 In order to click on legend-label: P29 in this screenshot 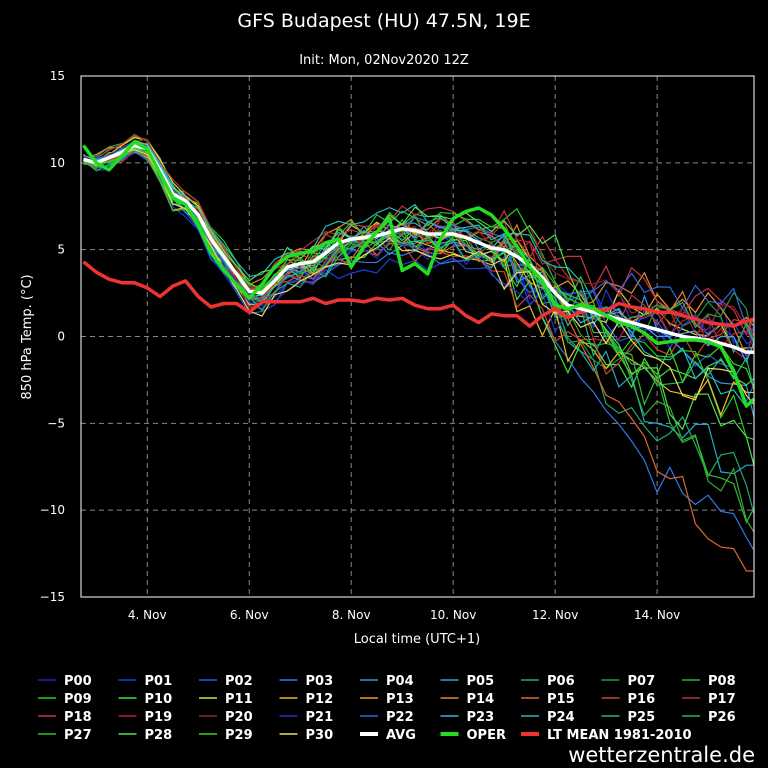, I will do `click(239, 735)`.